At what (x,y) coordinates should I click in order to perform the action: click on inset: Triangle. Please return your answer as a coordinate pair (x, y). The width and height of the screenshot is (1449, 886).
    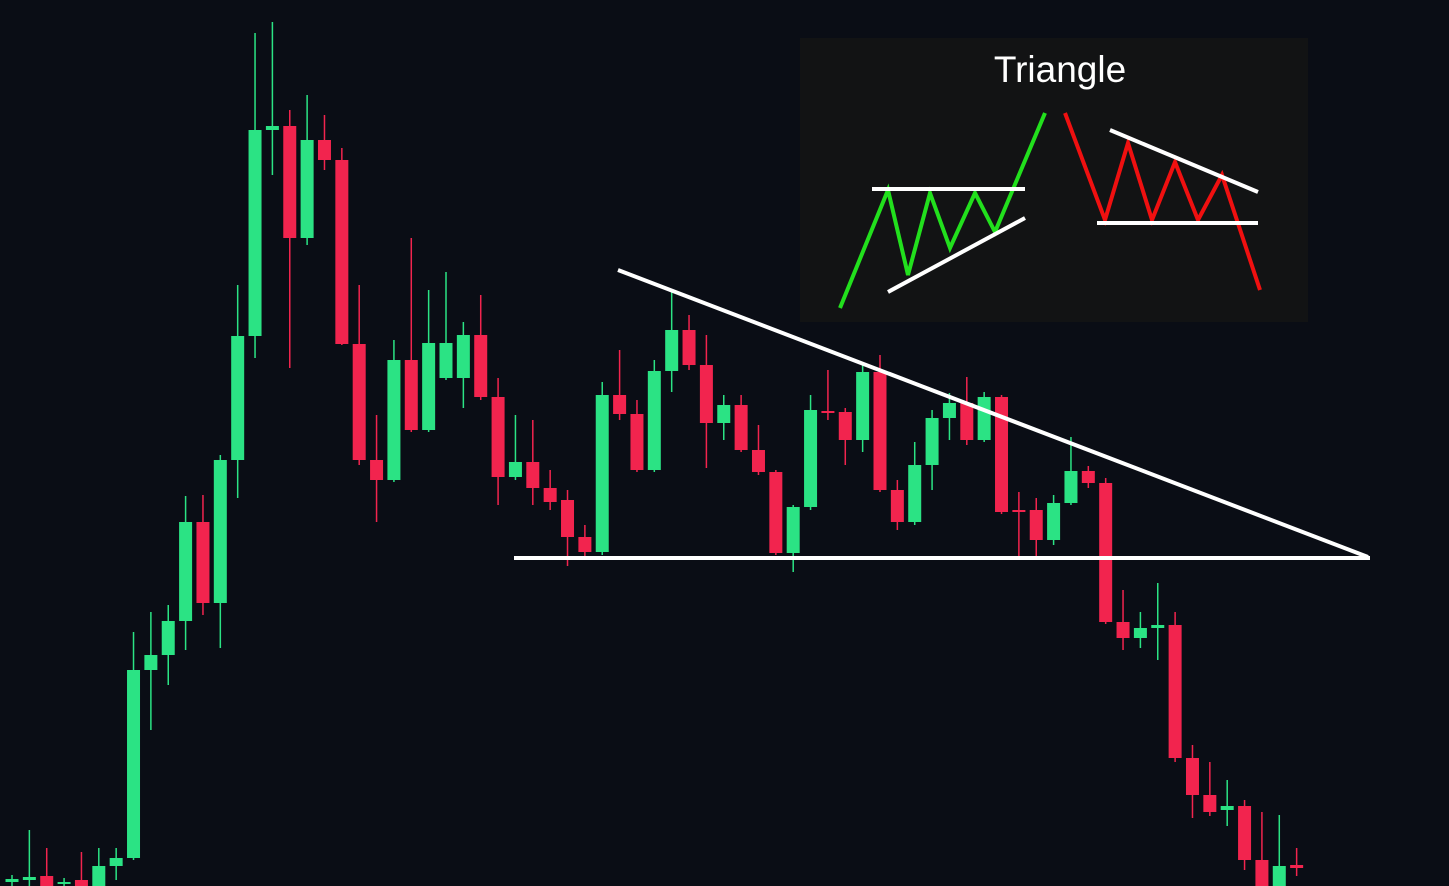
    Looking at the image, I should click on (1054, 180).